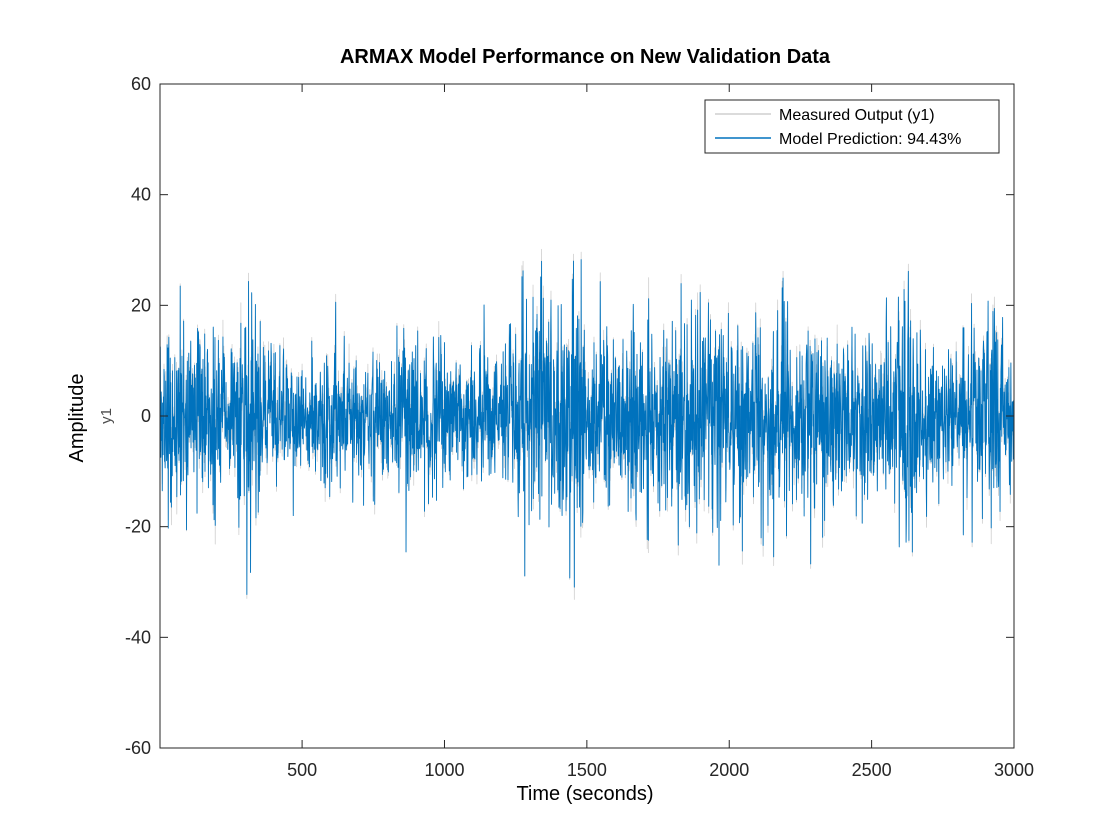 The image size is (1120, 840). Describe the element at coordinates (77, 418) in the screenshot. I see `y-axis-label: Amplitude` at that location.